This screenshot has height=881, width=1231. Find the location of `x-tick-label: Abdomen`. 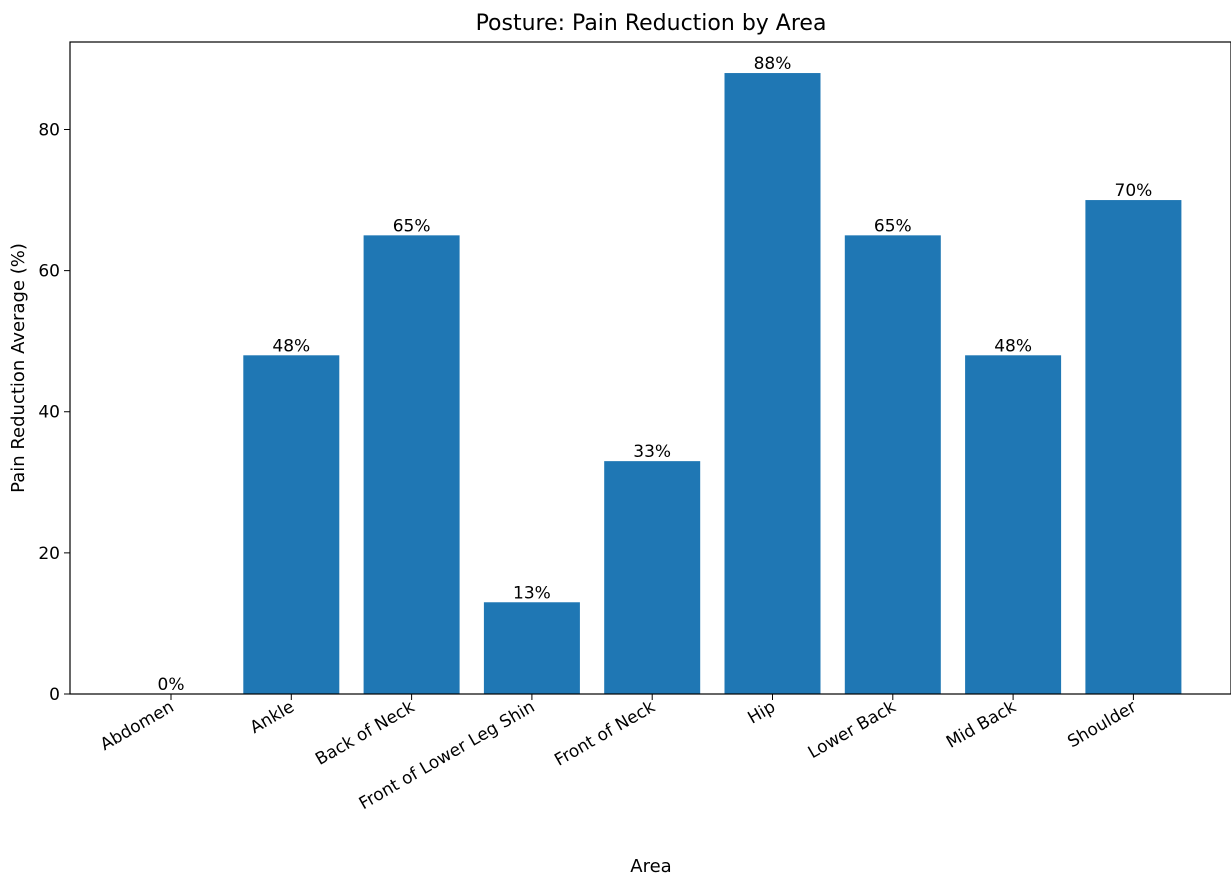

x-tick-label: Abdomen is located at coordinates (137, 726).